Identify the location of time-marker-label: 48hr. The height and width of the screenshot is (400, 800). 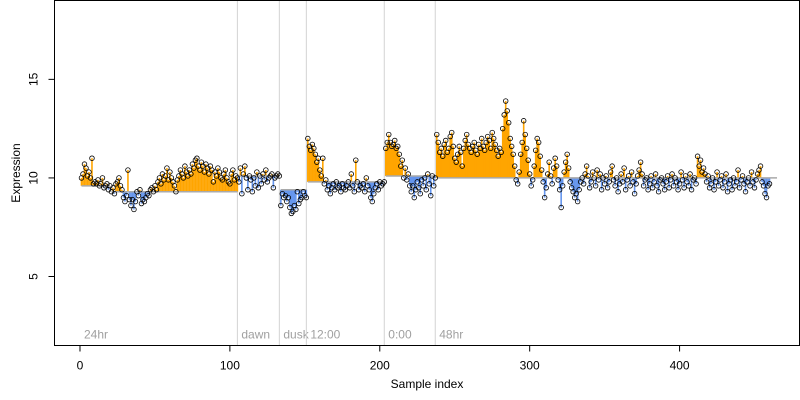
(451, 335).